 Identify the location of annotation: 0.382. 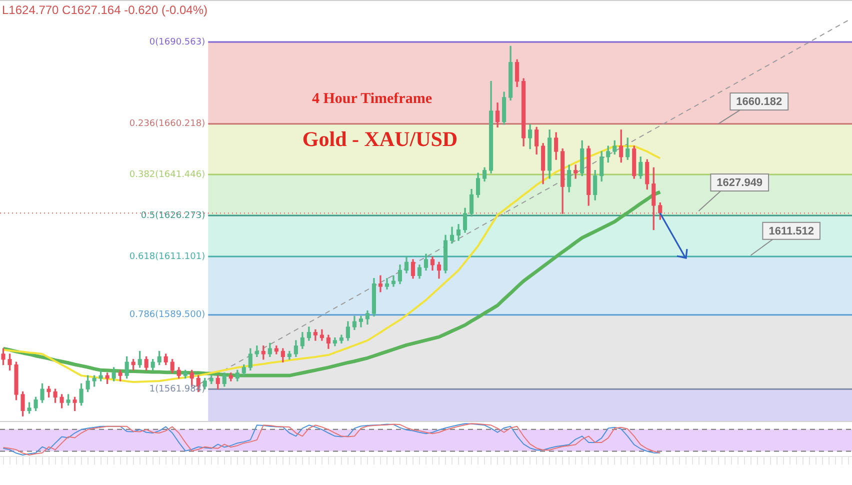
(142, 175).